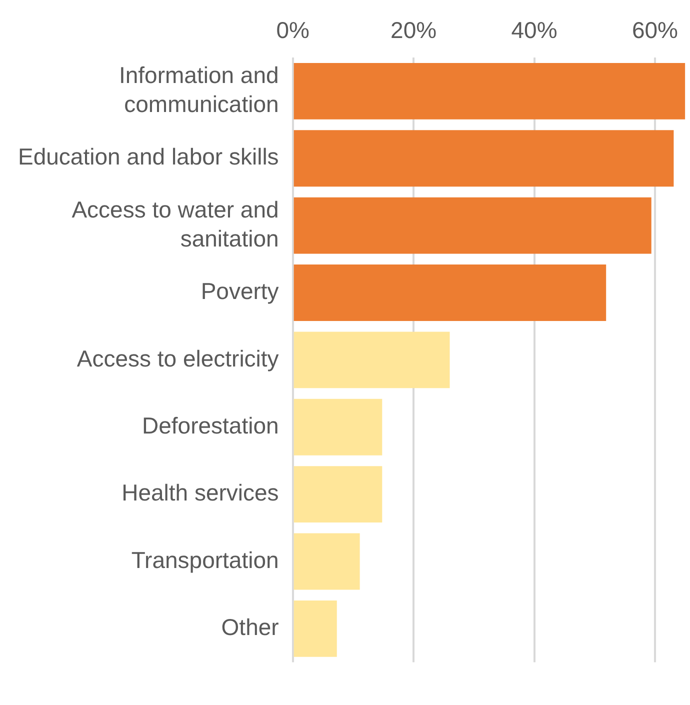 The image size is (690, 705). What do you see at coordinates (148, 157) in the screenshot?
I see `y-tick-label: Education and labor skills` at bounding box center [148, 157].